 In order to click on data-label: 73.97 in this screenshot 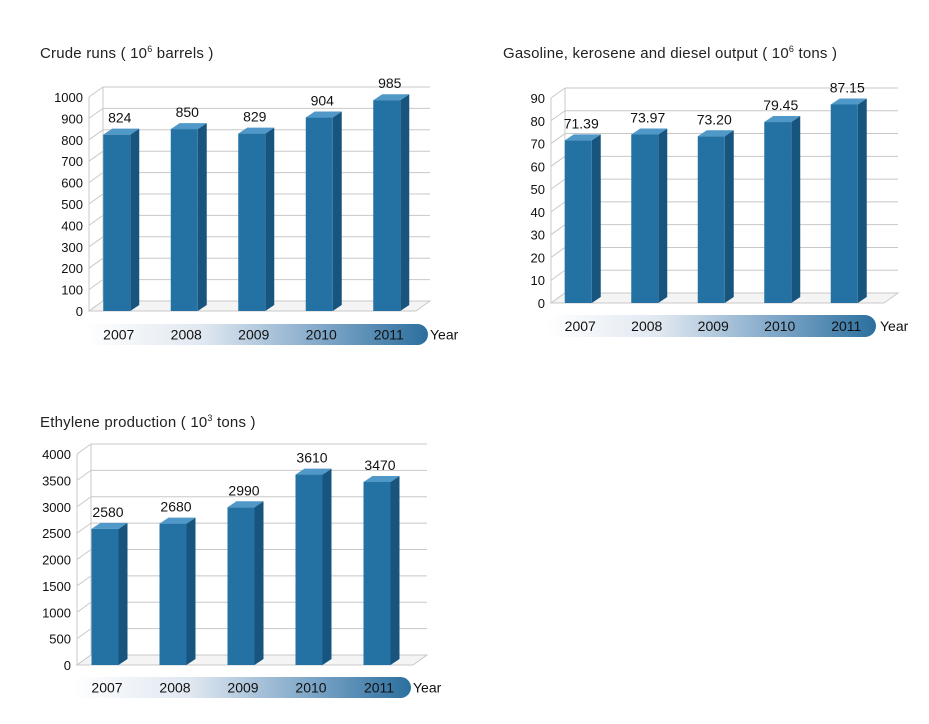, I will do `click(647, 118)`.